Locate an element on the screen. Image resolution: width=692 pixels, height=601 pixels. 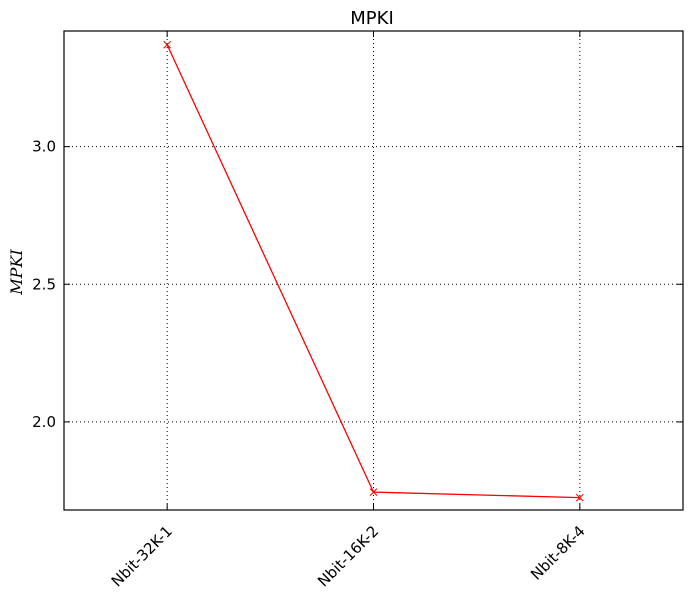
y-tick-label: 3.0 is located at coordinates (44, 147).